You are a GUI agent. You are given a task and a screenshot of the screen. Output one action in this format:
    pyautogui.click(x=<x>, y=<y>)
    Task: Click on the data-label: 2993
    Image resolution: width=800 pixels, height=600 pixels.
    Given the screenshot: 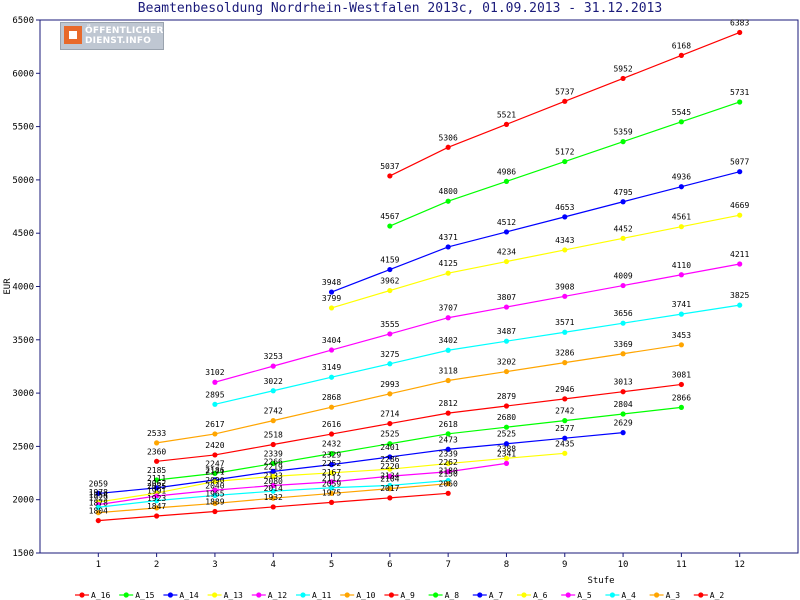 What is the action you would take?
    pyautogui.click(x=389, y=384)
    